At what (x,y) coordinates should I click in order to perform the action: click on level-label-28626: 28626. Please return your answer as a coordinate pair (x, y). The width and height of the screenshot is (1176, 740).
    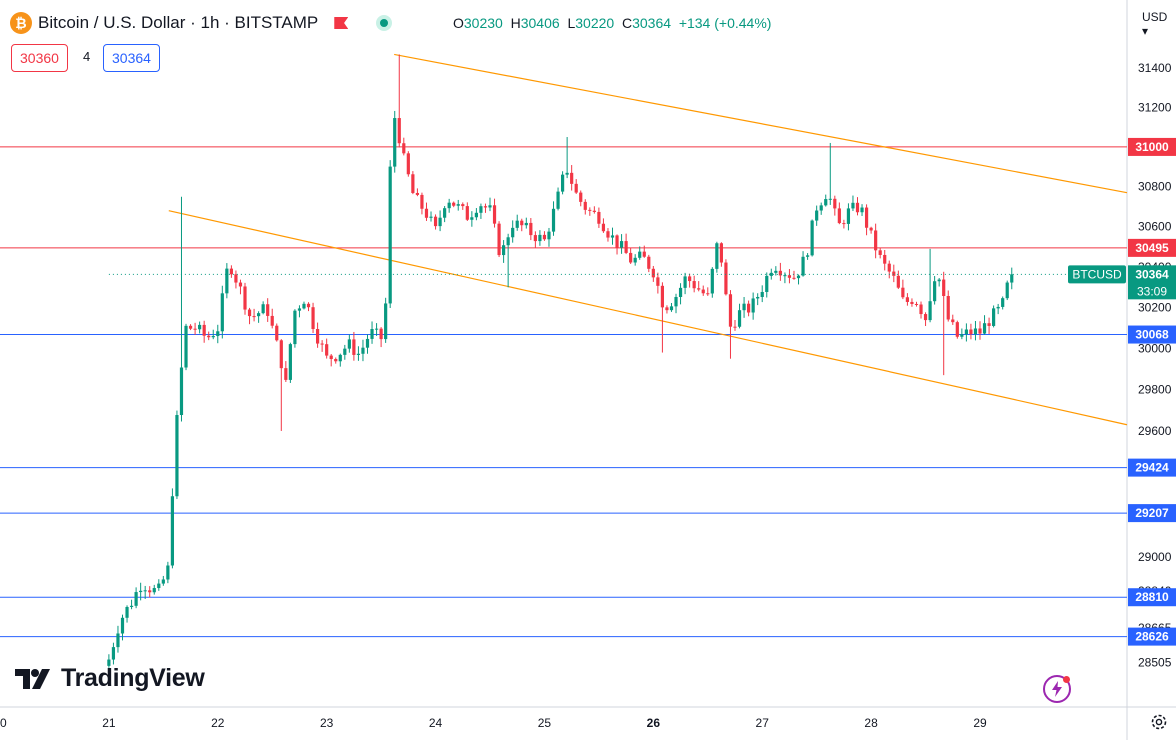
    Looking at the image, I should click on (1152, 637).